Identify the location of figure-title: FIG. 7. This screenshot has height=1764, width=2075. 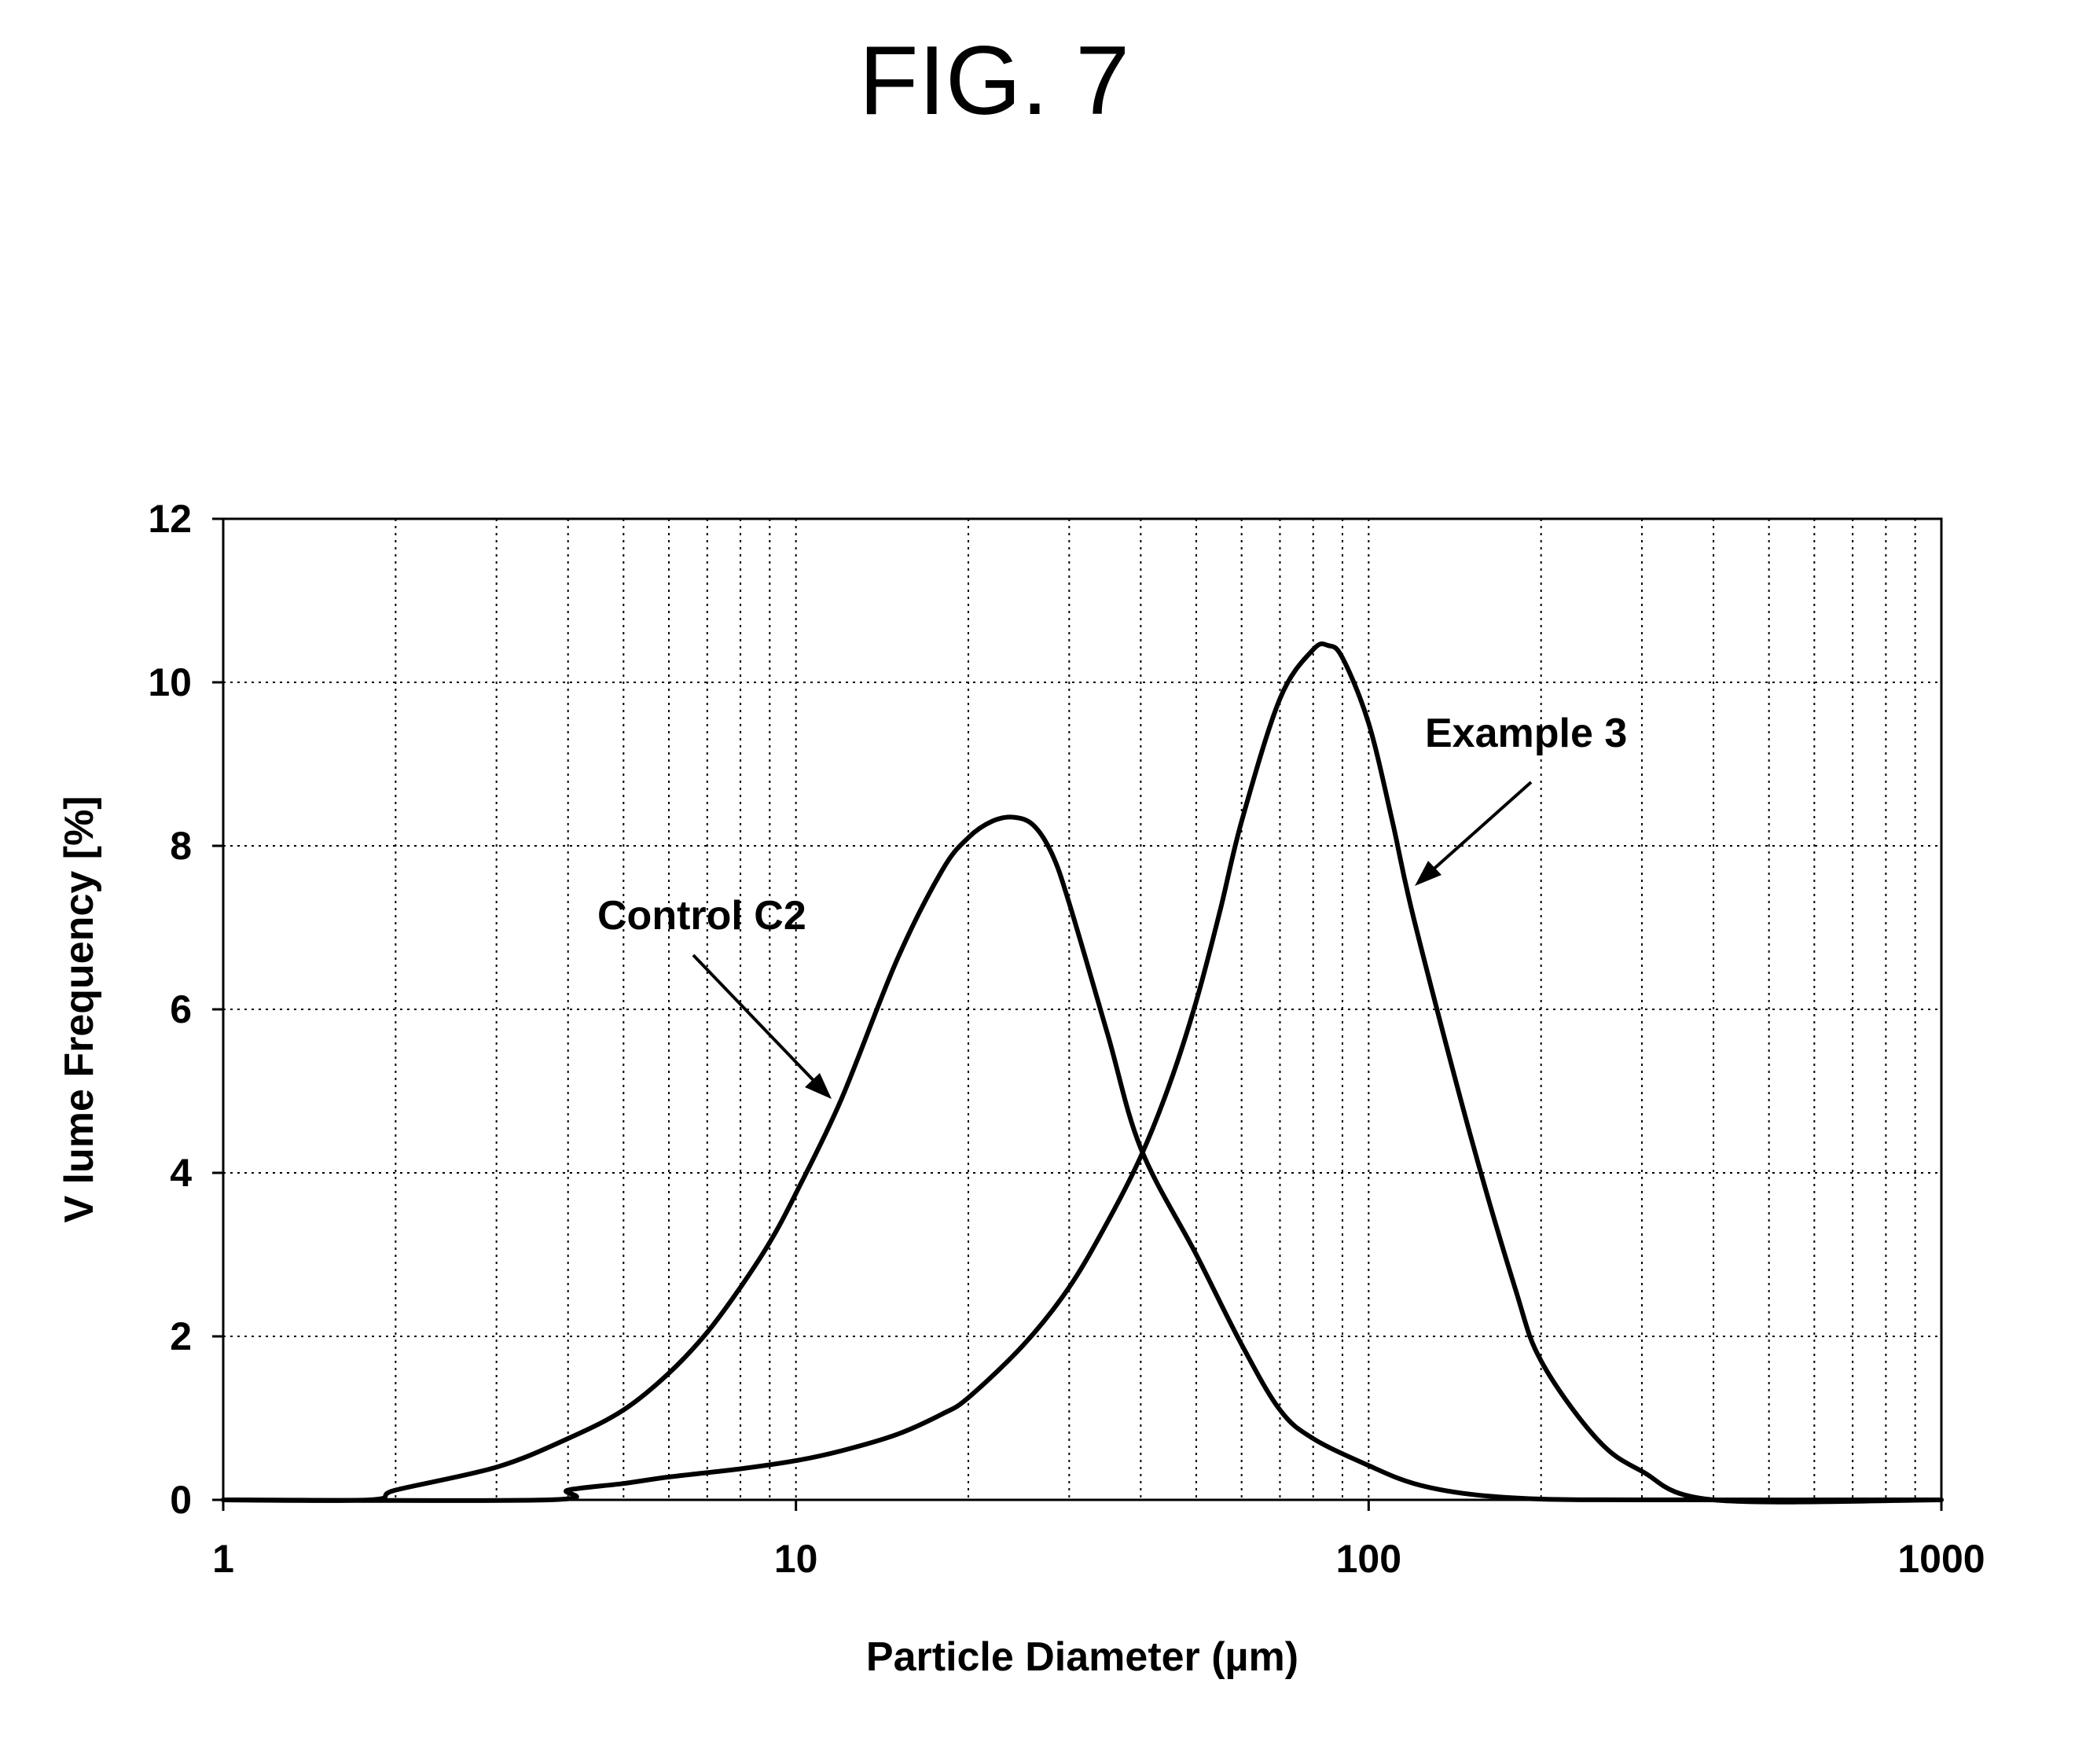
(995, 81).